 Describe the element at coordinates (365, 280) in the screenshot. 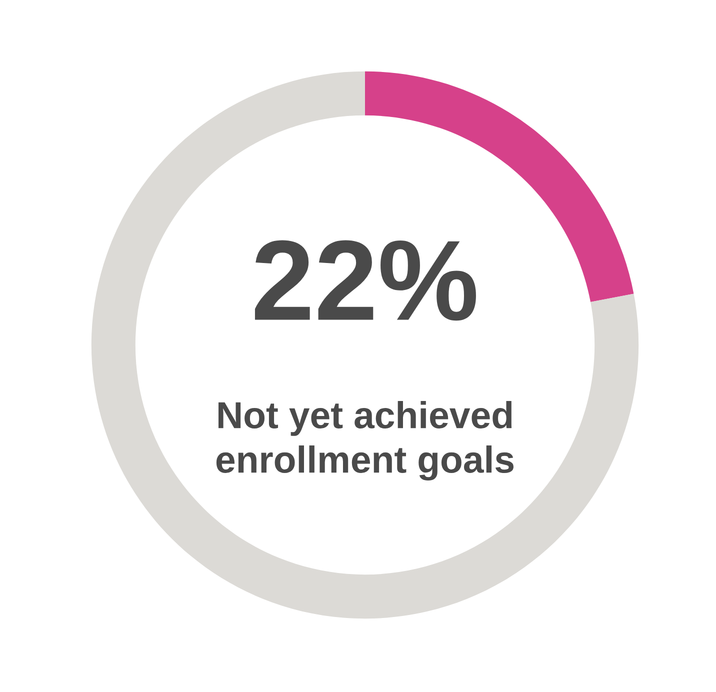

I see `text: 22%` at that location.